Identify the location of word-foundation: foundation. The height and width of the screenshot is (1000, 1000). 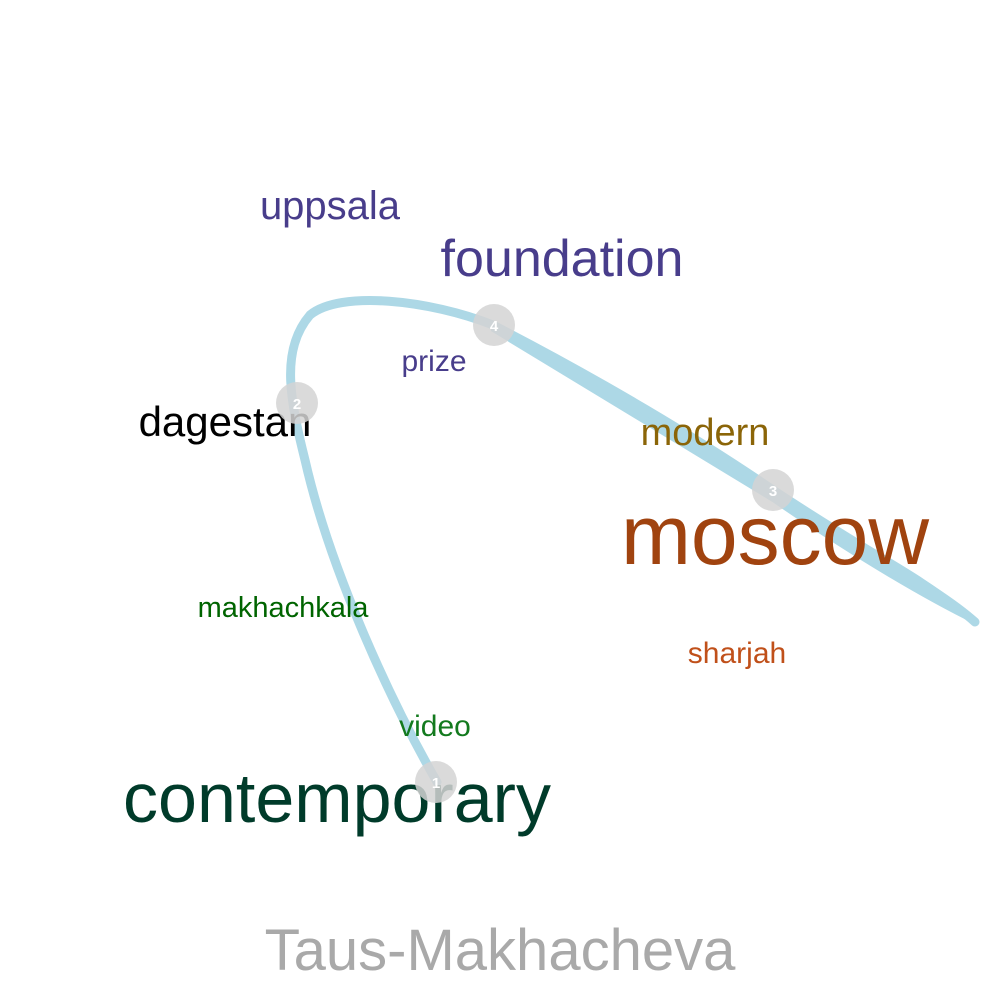
(562, 259).